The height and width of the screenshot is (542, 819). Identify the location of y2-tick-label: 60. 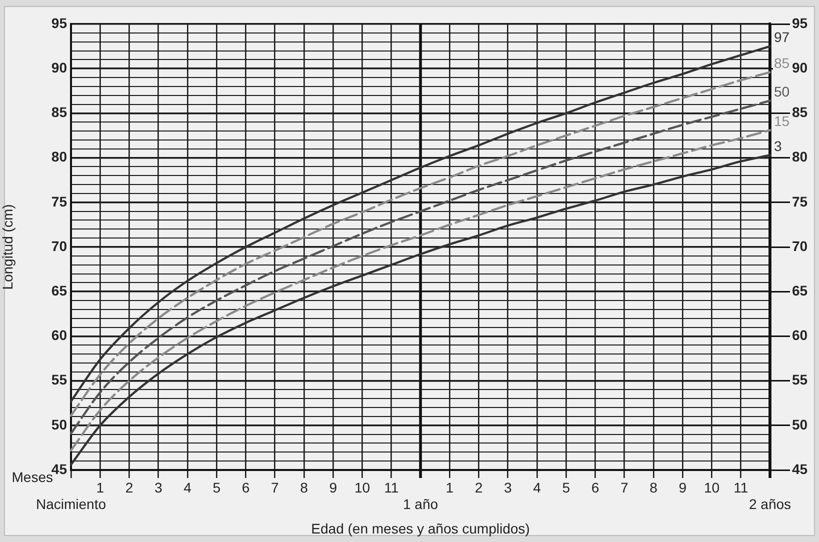
(800, 335).